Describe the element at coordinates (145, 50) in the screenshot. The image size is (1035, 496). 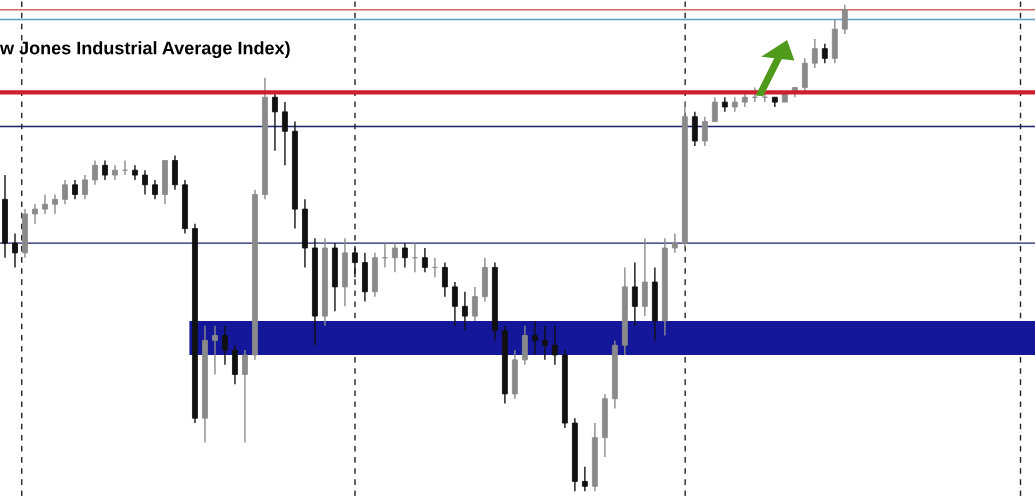
I see `text: w Jones Industrial Average Index)` at that location.